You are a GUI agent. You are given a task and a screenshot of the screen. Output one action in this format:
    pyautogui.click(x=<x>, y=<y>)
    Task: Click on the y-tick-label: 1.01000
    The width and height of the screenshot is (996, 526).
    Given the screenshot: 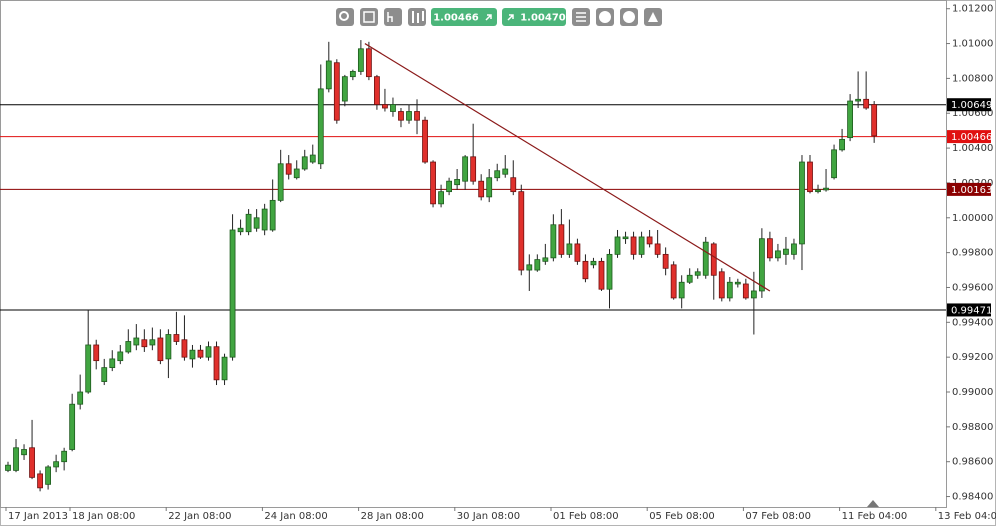 What is the action you would take?
    pyautogui.click(x=972, y=44)
    